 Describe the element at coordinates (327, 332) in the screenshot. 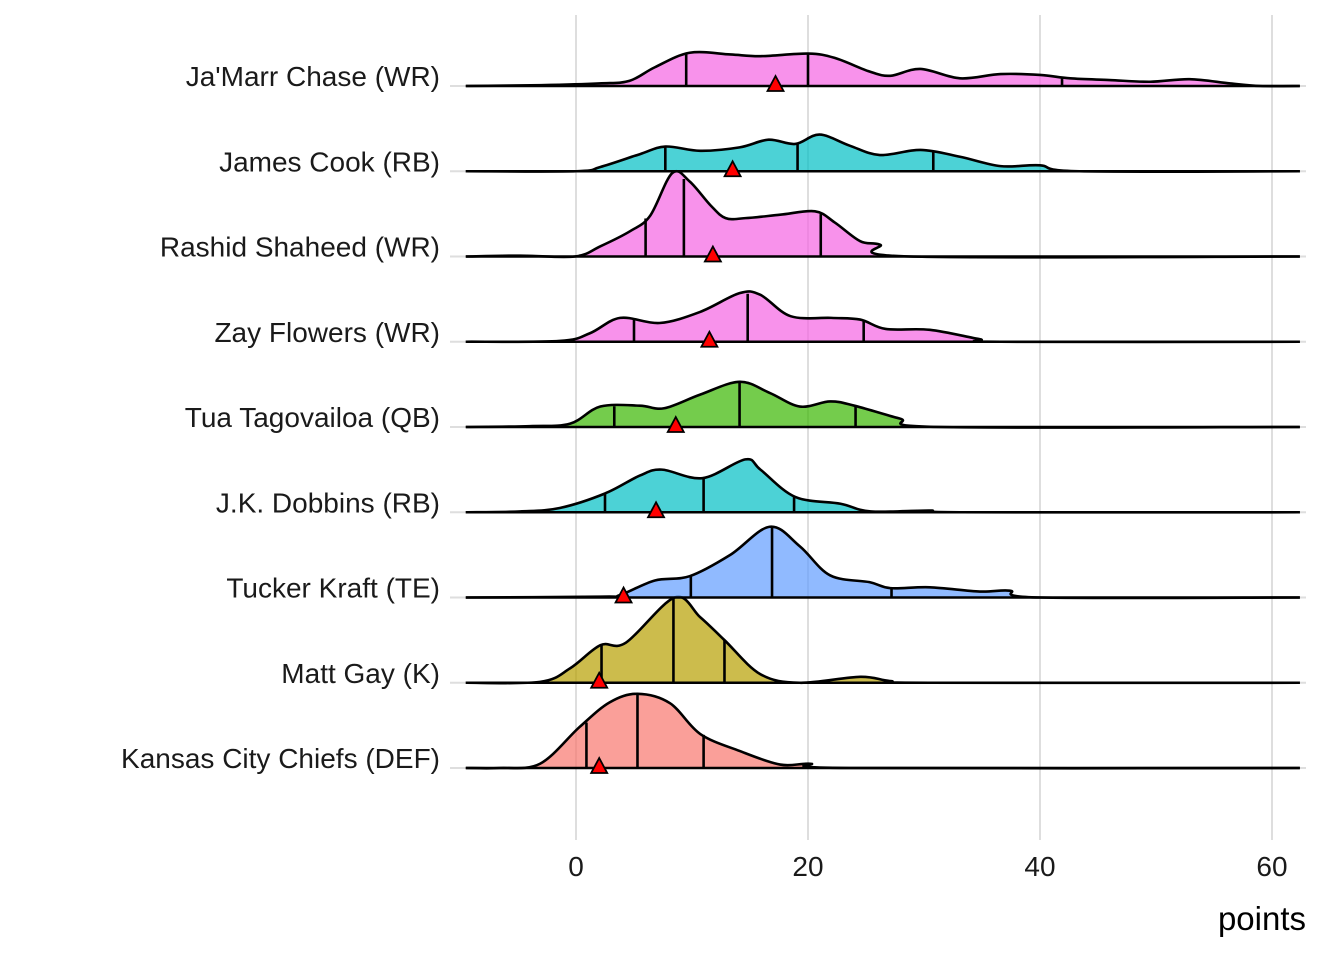

I see `row-label: Zay Flowers (WR)` at that location.